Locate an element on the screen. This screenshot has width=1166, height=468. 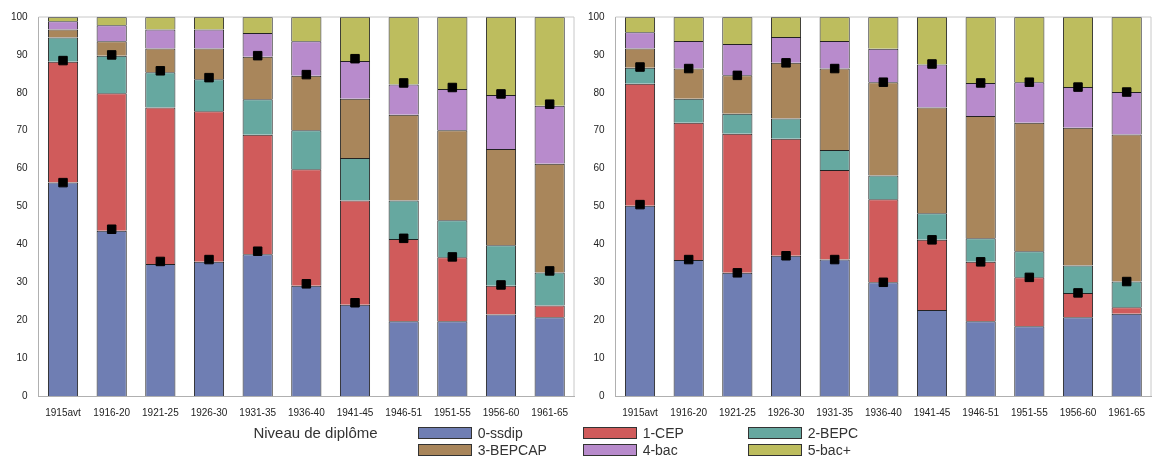
legend-label: 3-BEPCAP is located at coordinates (512, 449).